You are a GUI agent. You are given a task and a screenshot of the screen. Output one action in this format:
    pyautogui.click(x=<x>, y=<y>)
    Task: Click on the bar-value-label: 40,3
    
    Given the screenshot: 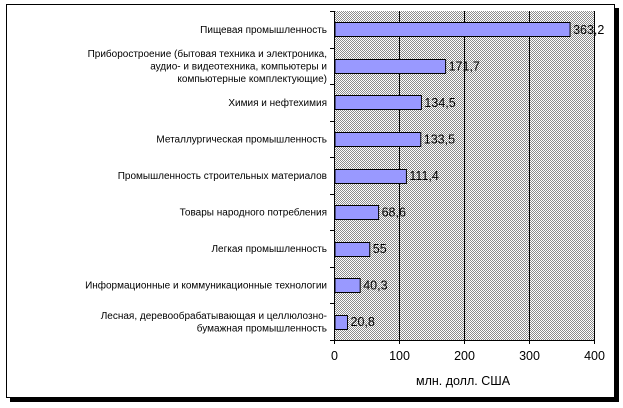 What is the action you would take?
    pyautogui.click(x=375, y=286)
    